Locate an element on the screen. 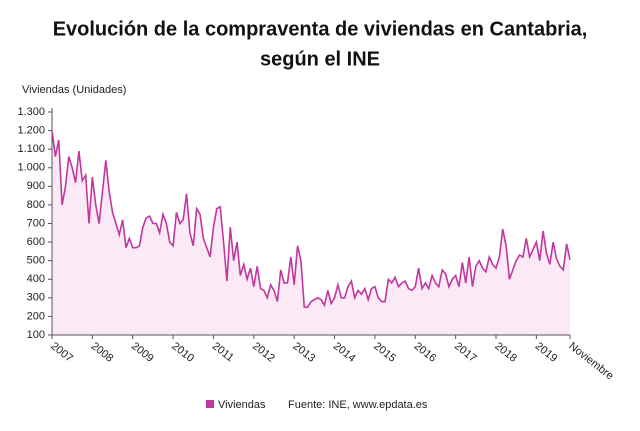 The width and height of the screenshot is (640, 431). legend-swatch is located at coordinates (210, 404).